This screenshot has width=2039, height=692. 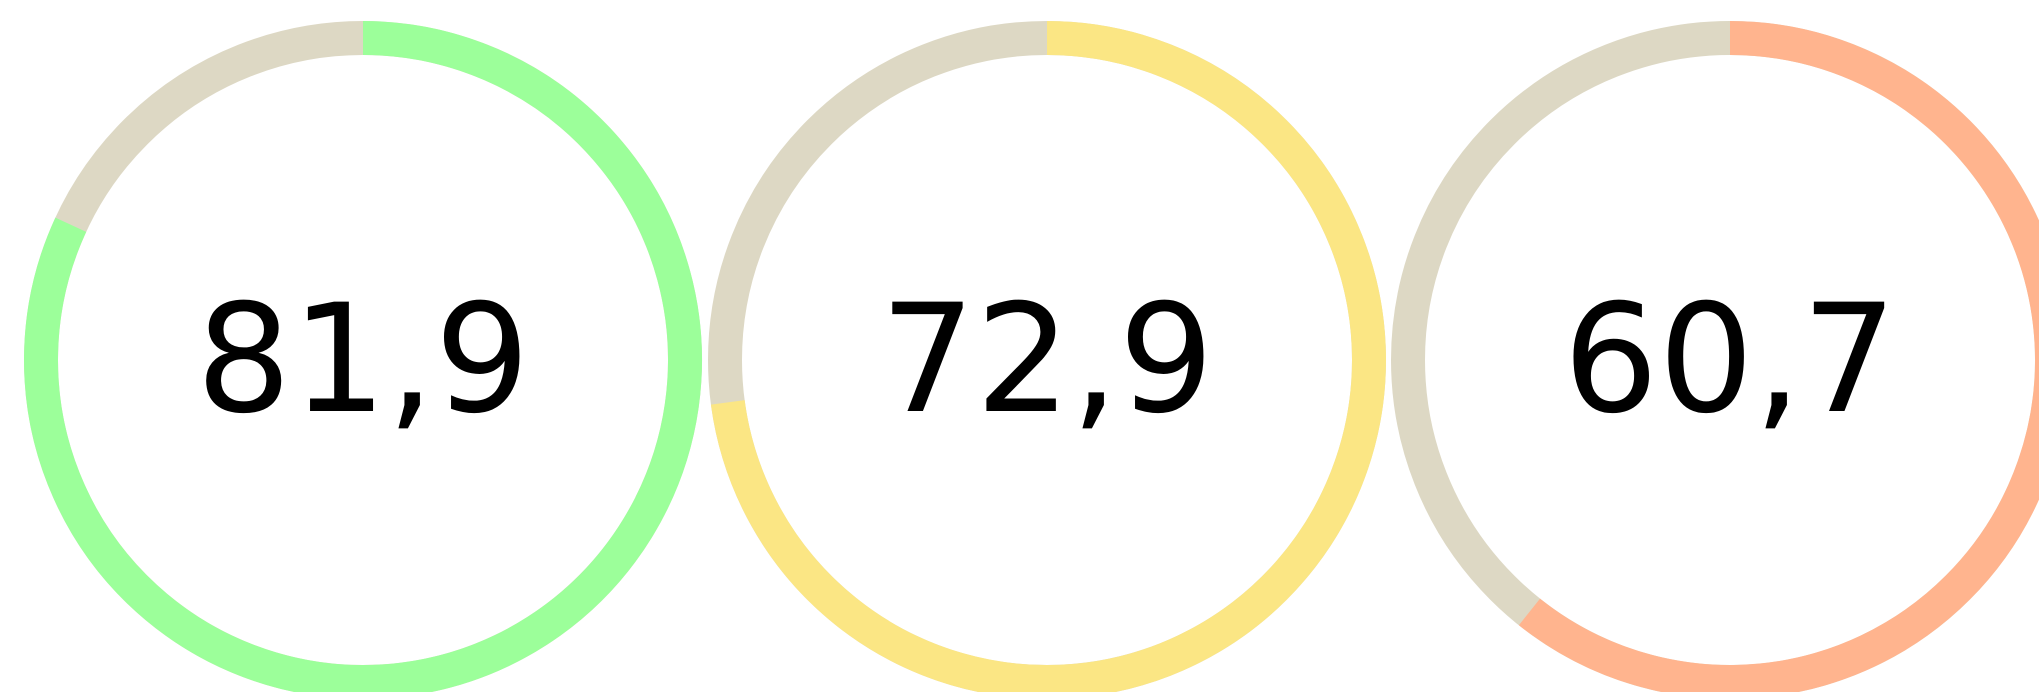 I want to click on gauge-value: 81,9, so click(x=363, y=360).